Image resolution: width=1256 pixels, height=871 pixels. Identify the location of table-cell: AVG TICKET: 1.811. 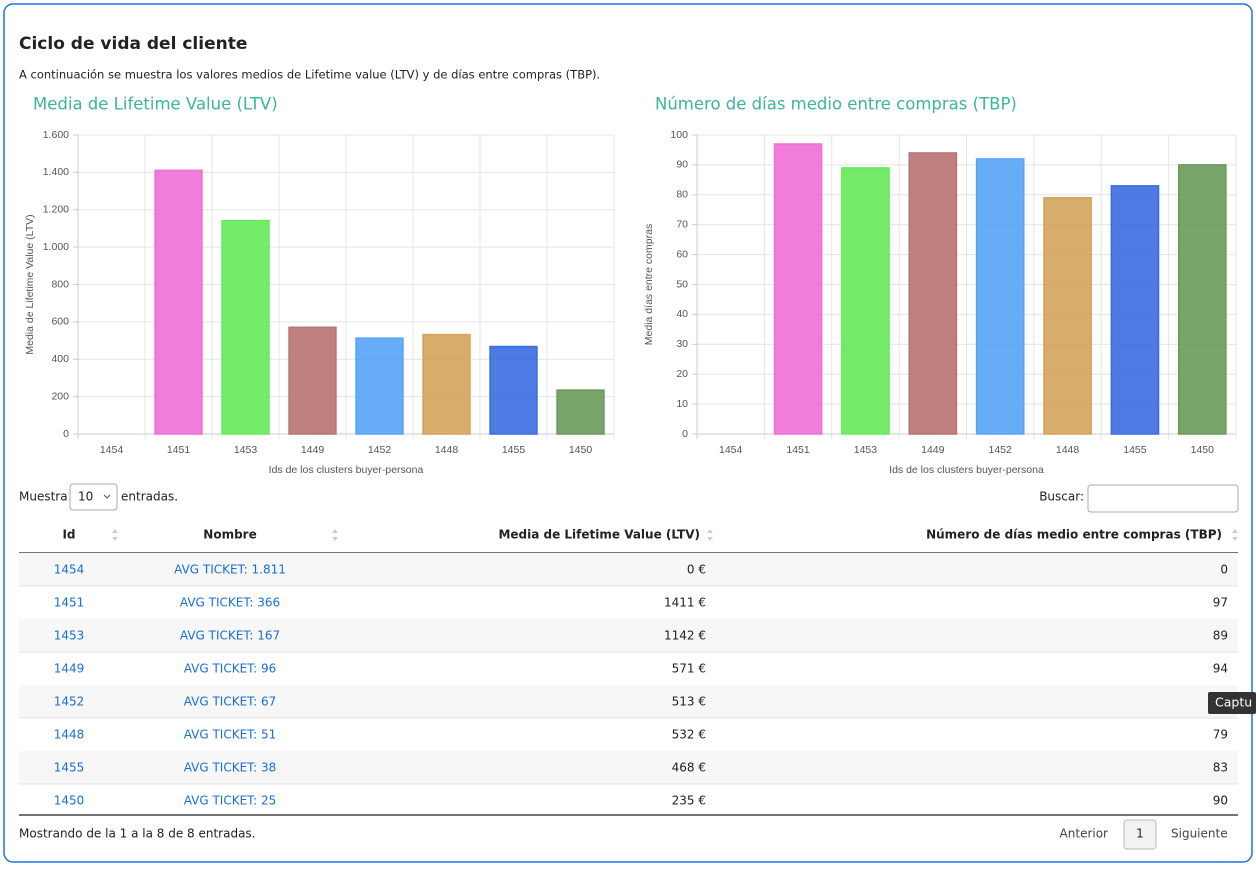
(230, 570).